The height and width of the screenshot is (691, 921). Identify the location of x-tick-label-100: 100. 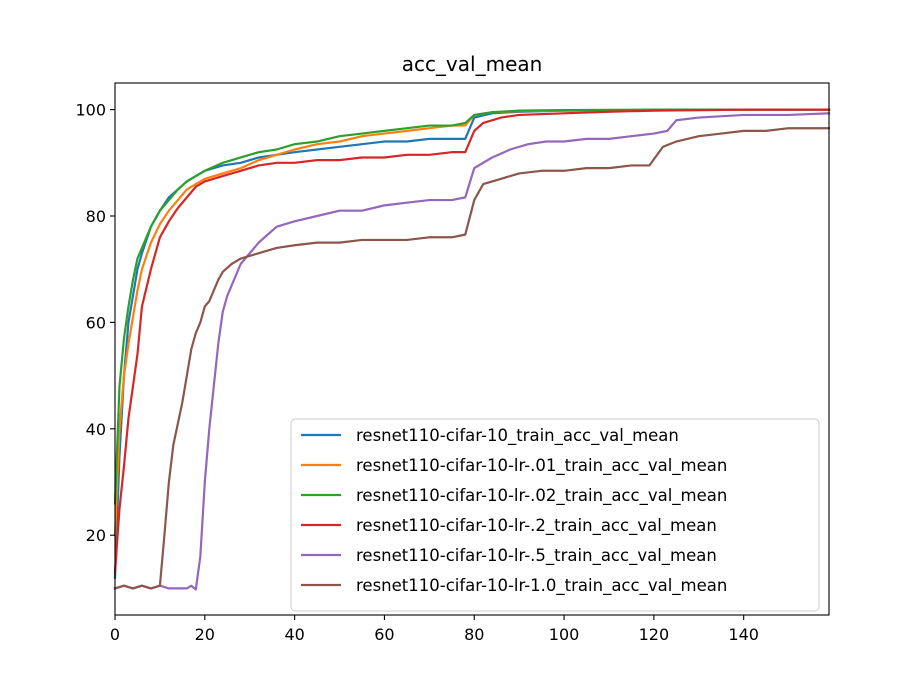
(564, 634).